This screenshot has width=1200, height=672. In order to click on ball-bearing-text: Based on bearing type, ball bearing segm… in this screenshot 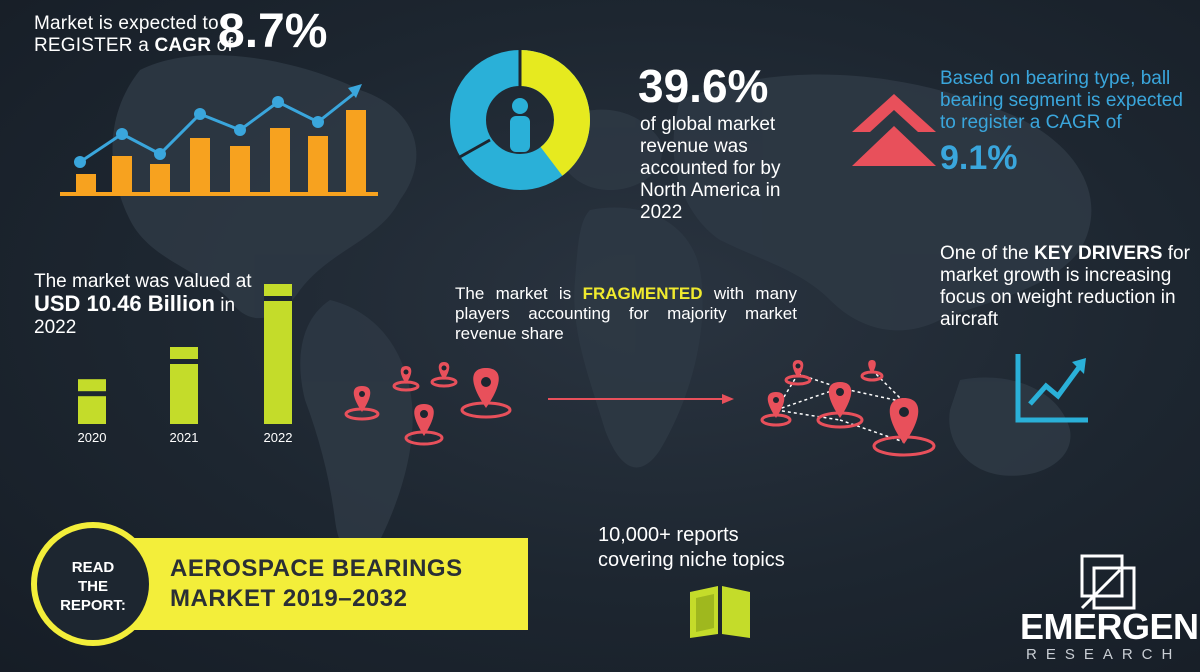, I will do `click(1061, 100)`.